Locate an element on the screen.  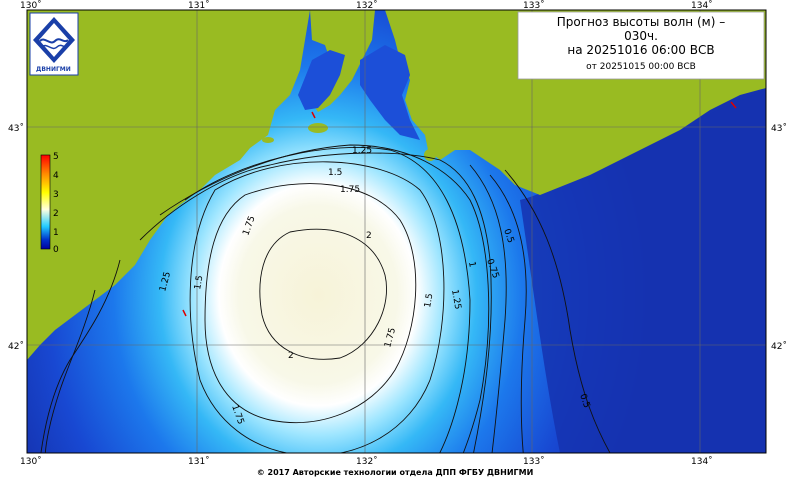
logo-text: ДВНИГМИ is located at coordinates (53, 69).